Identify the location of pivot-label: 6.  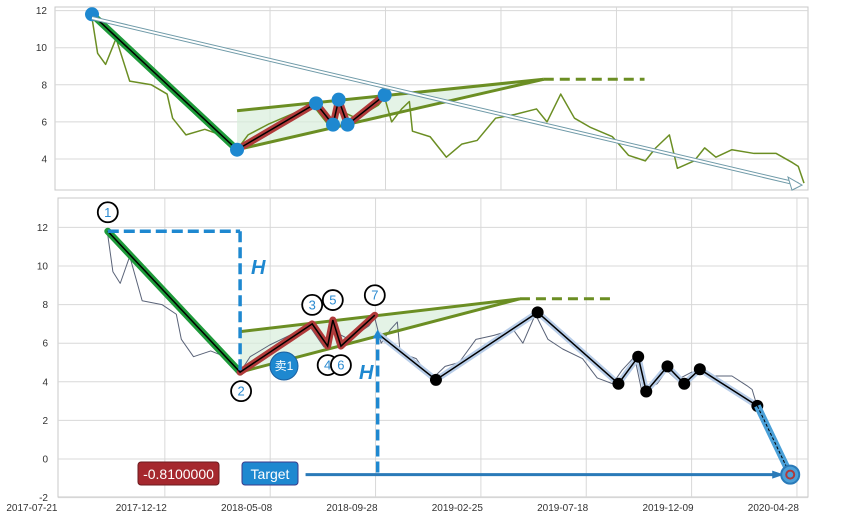
(340, 365).